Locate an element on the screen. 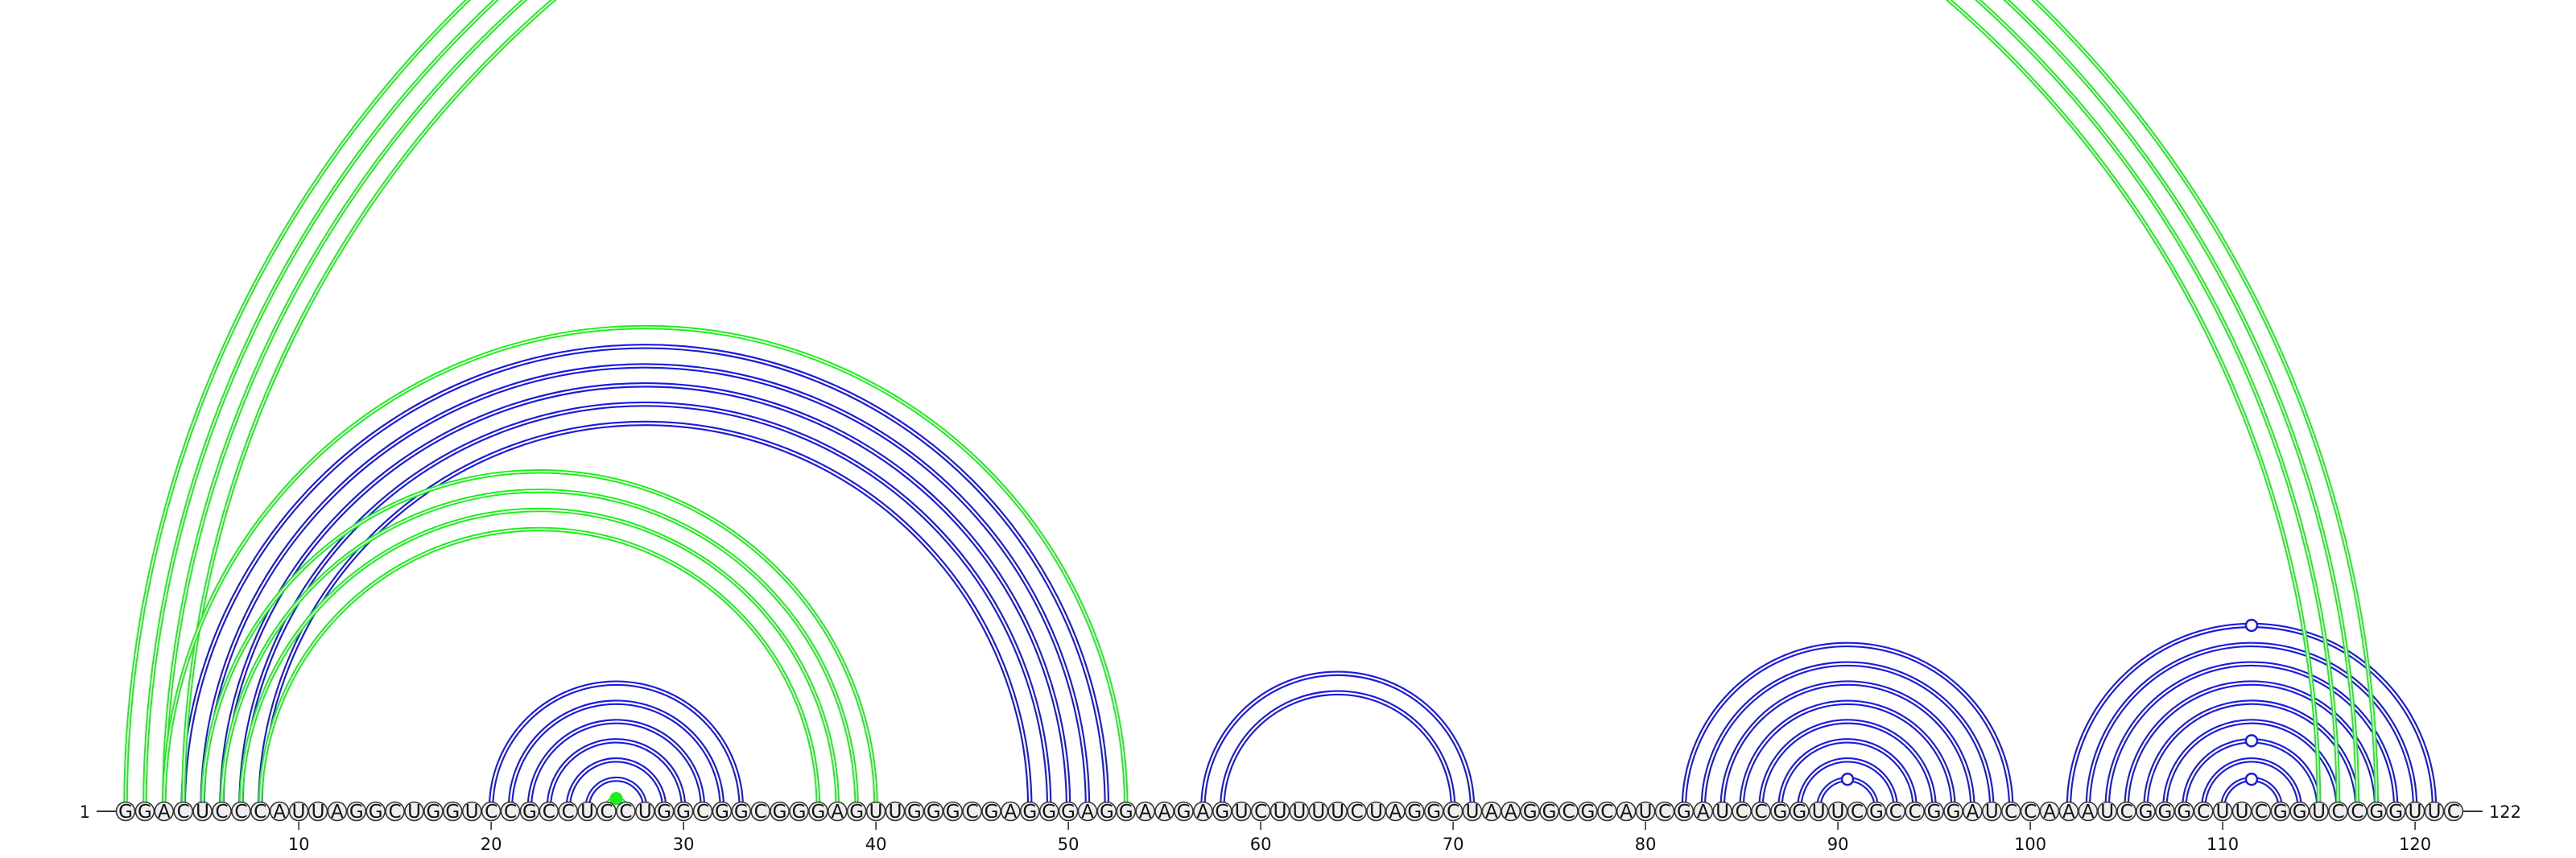  svg-text: 120 is located at coordinates (2415, 845).